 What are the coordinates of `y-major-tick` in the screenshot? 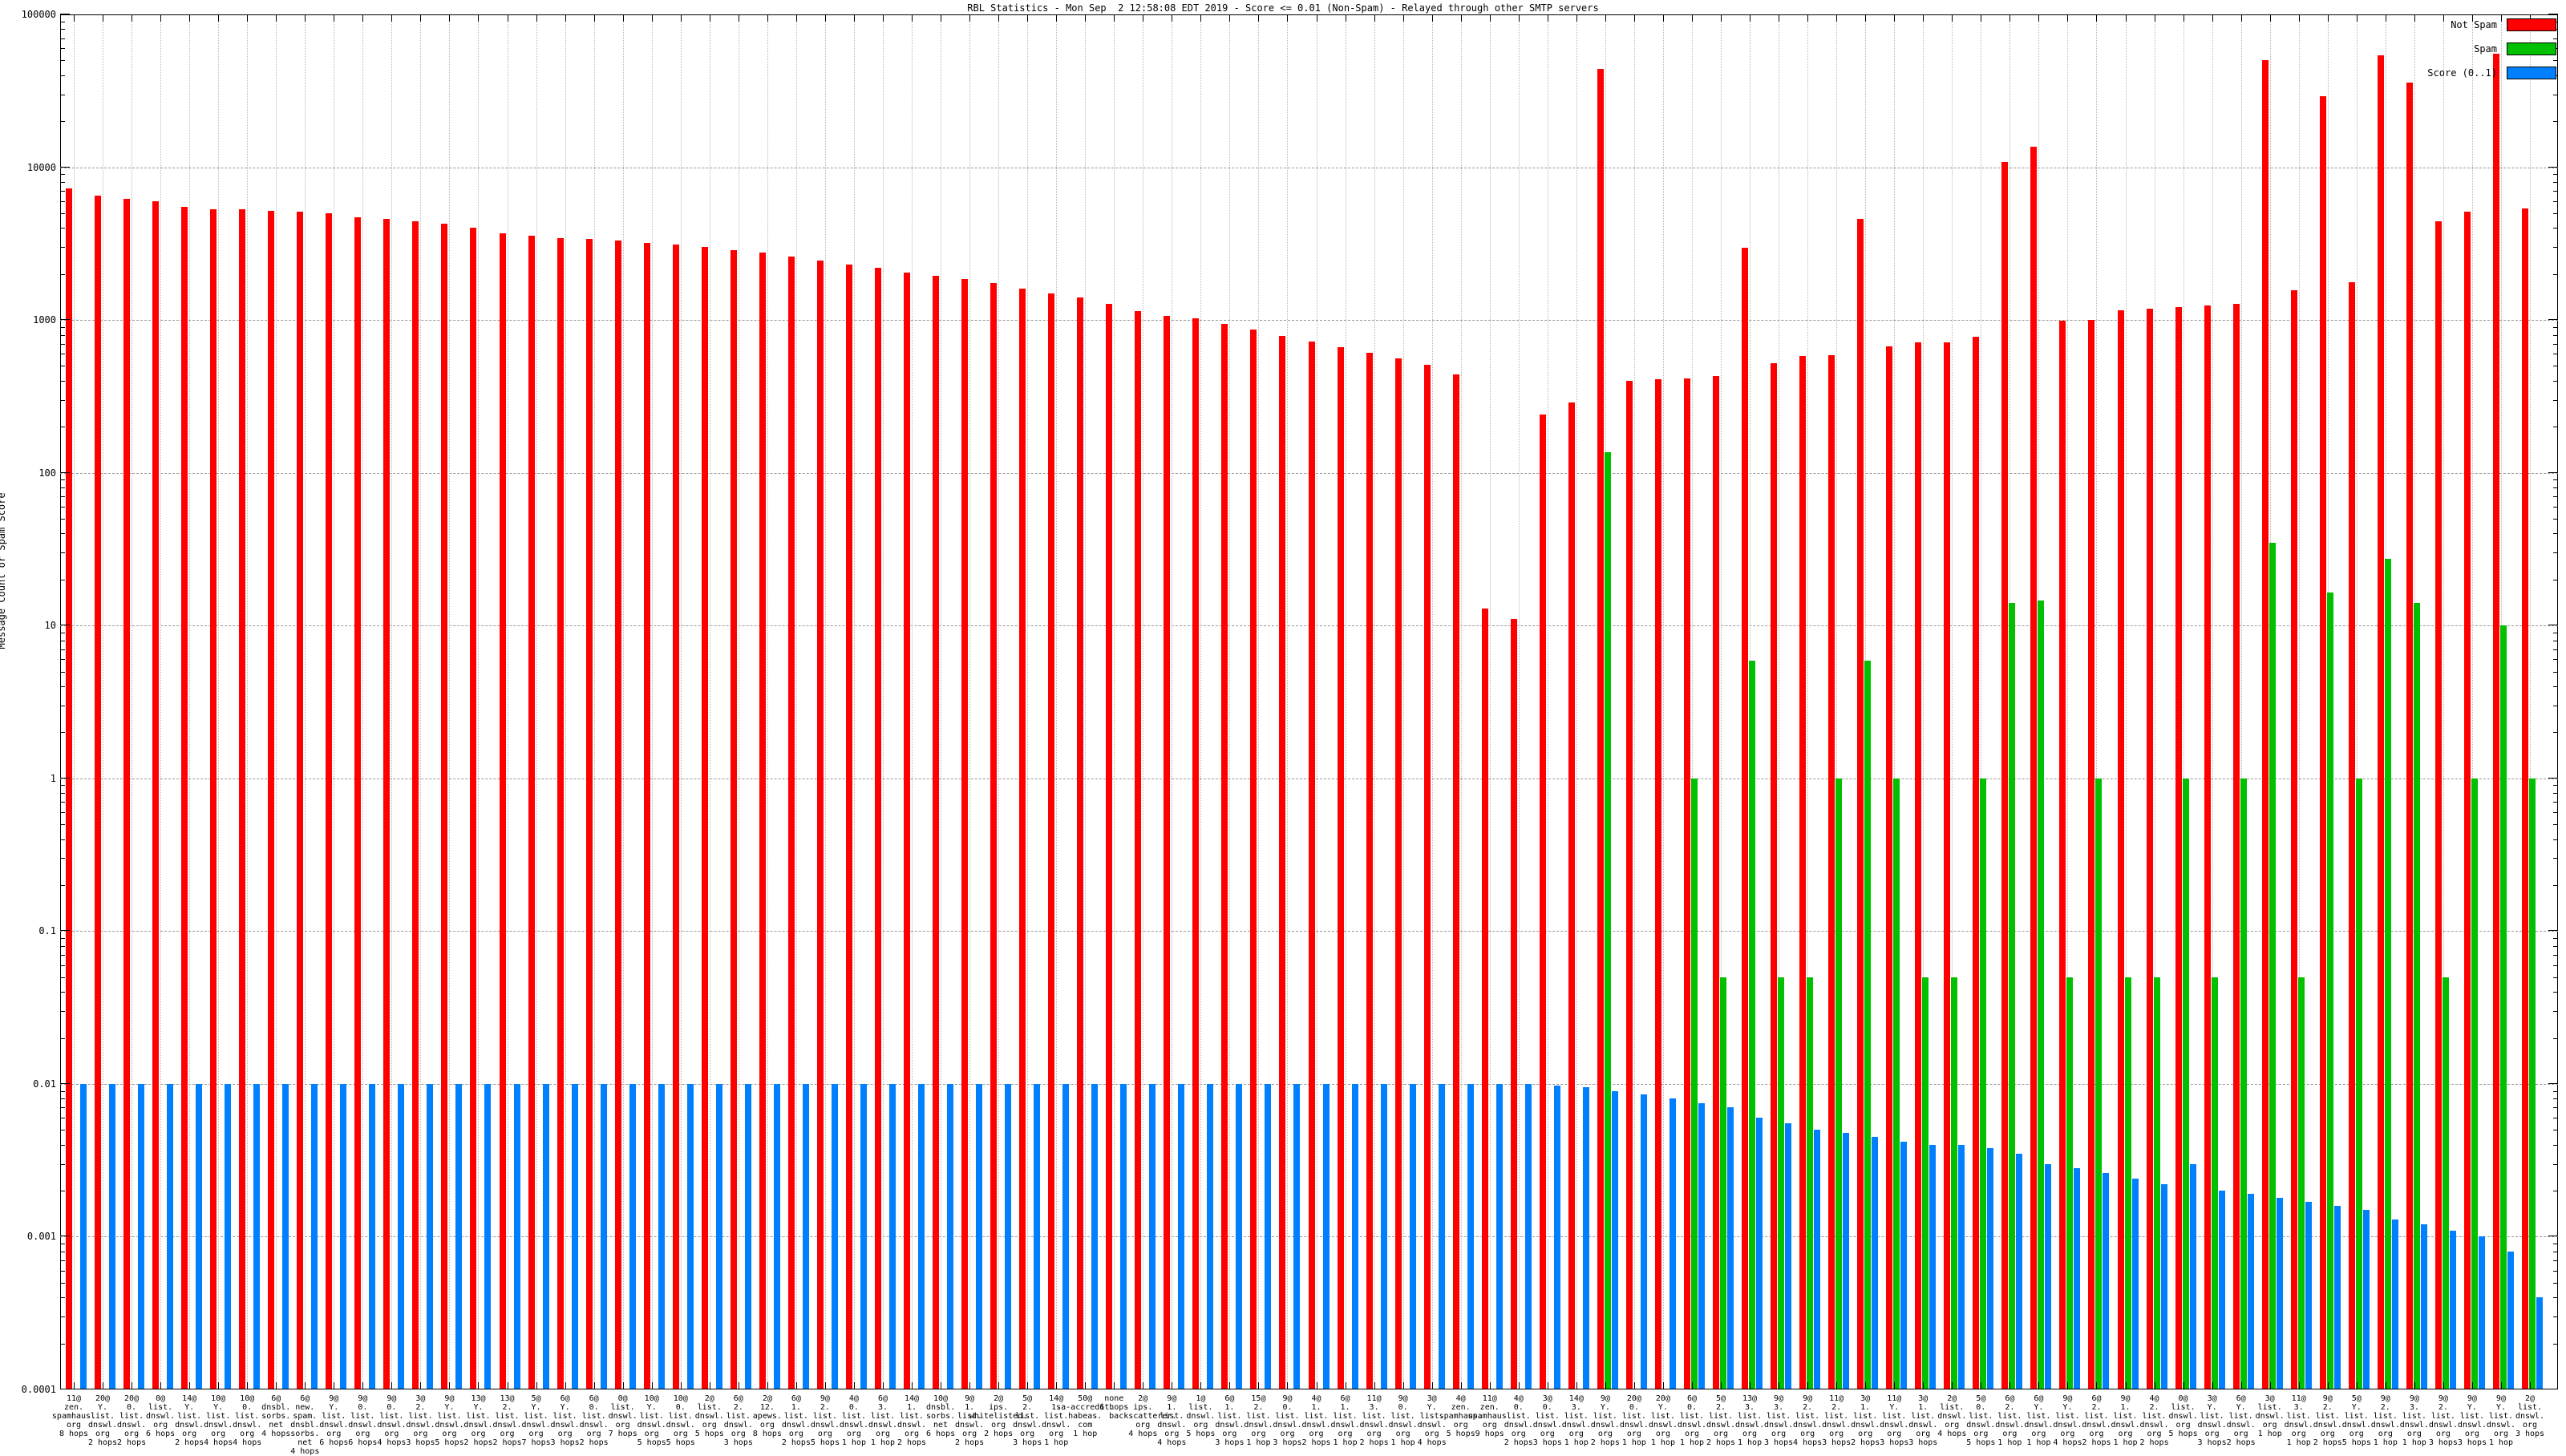 It's located at (2553, 472).